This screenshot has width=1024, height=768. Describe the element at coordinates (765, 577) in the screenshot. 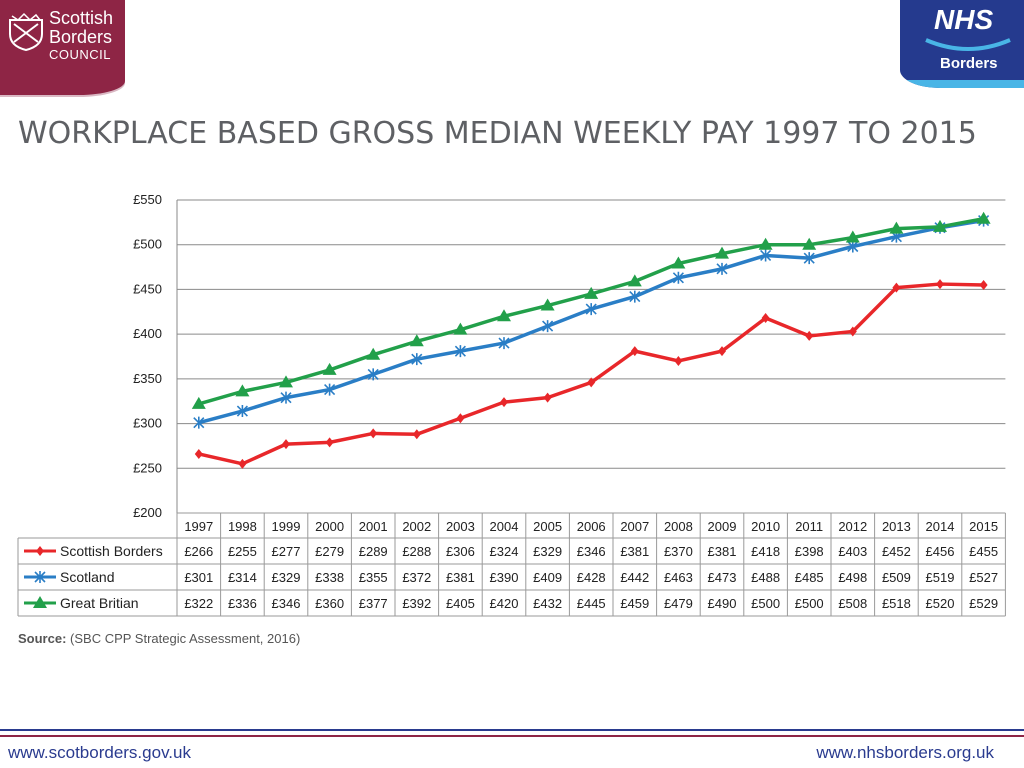

I see `data-label: £488` at that location.